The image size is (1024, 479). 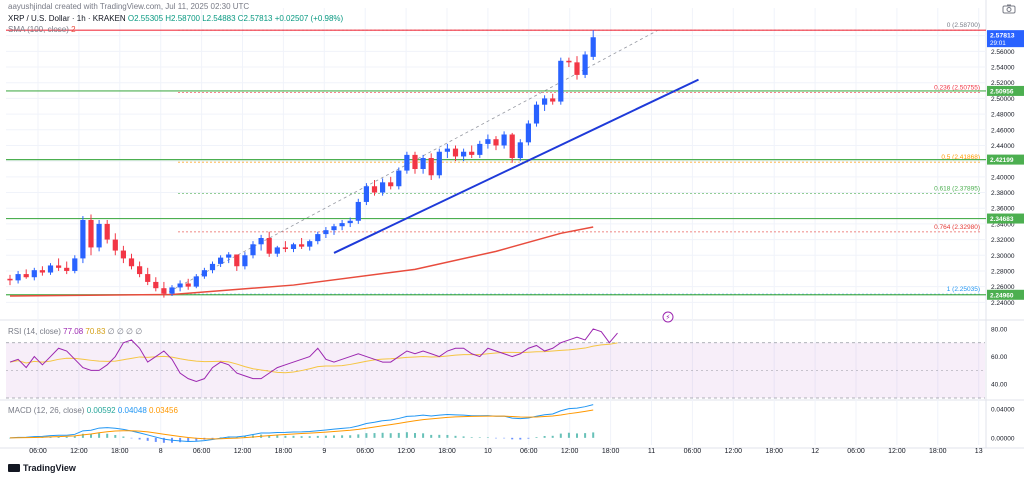 I want to click on watermark-text: TradingView, so click(x=49, y=468).